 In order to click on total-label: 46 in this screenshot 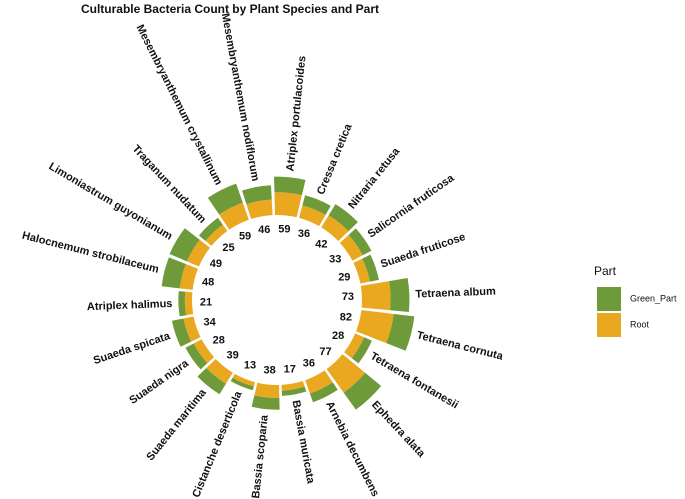, I will do `click(264, 230)`.